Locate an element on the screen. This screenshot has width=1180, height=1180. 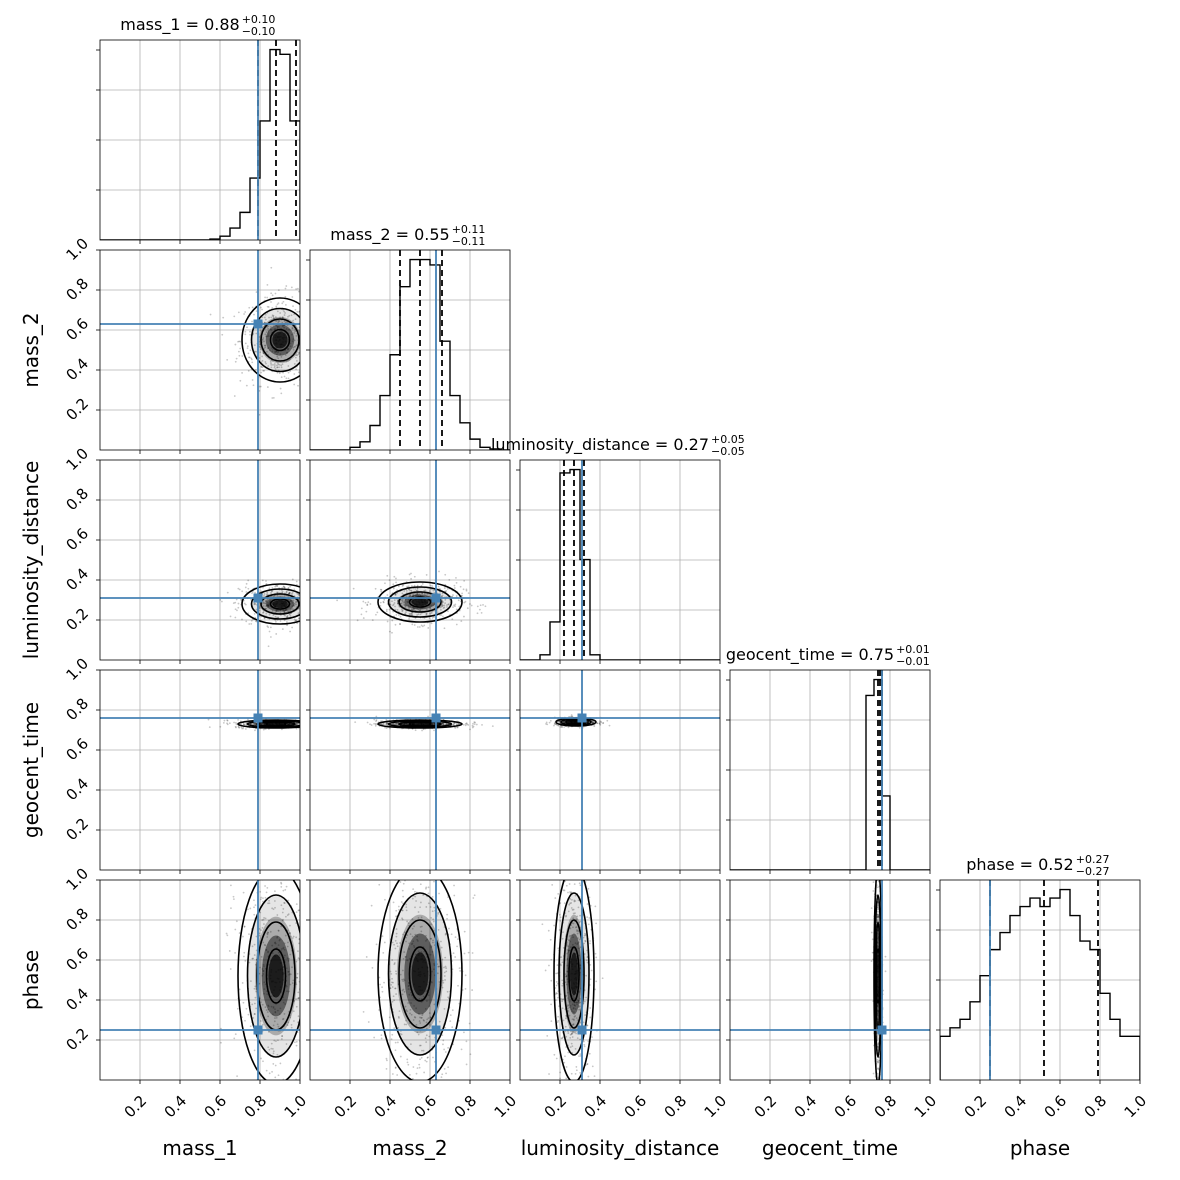
panel-plot-area is located at coordinates (209, 350).